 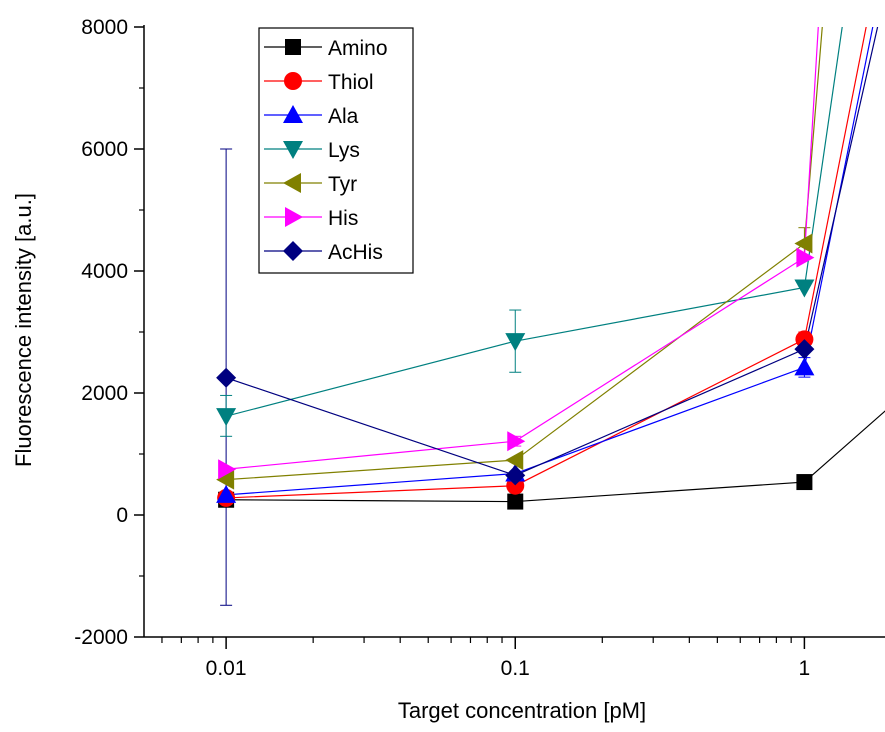 I want to click on series-achis-markers, so click(x=515, y=412).